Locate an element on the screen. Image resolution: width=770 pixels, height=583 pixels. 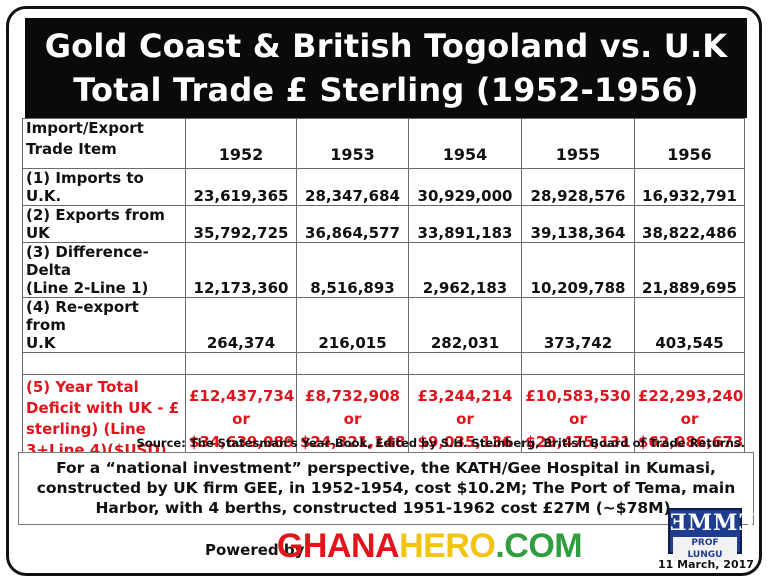
year-header: 1955 is located at coordinates (578, 143).